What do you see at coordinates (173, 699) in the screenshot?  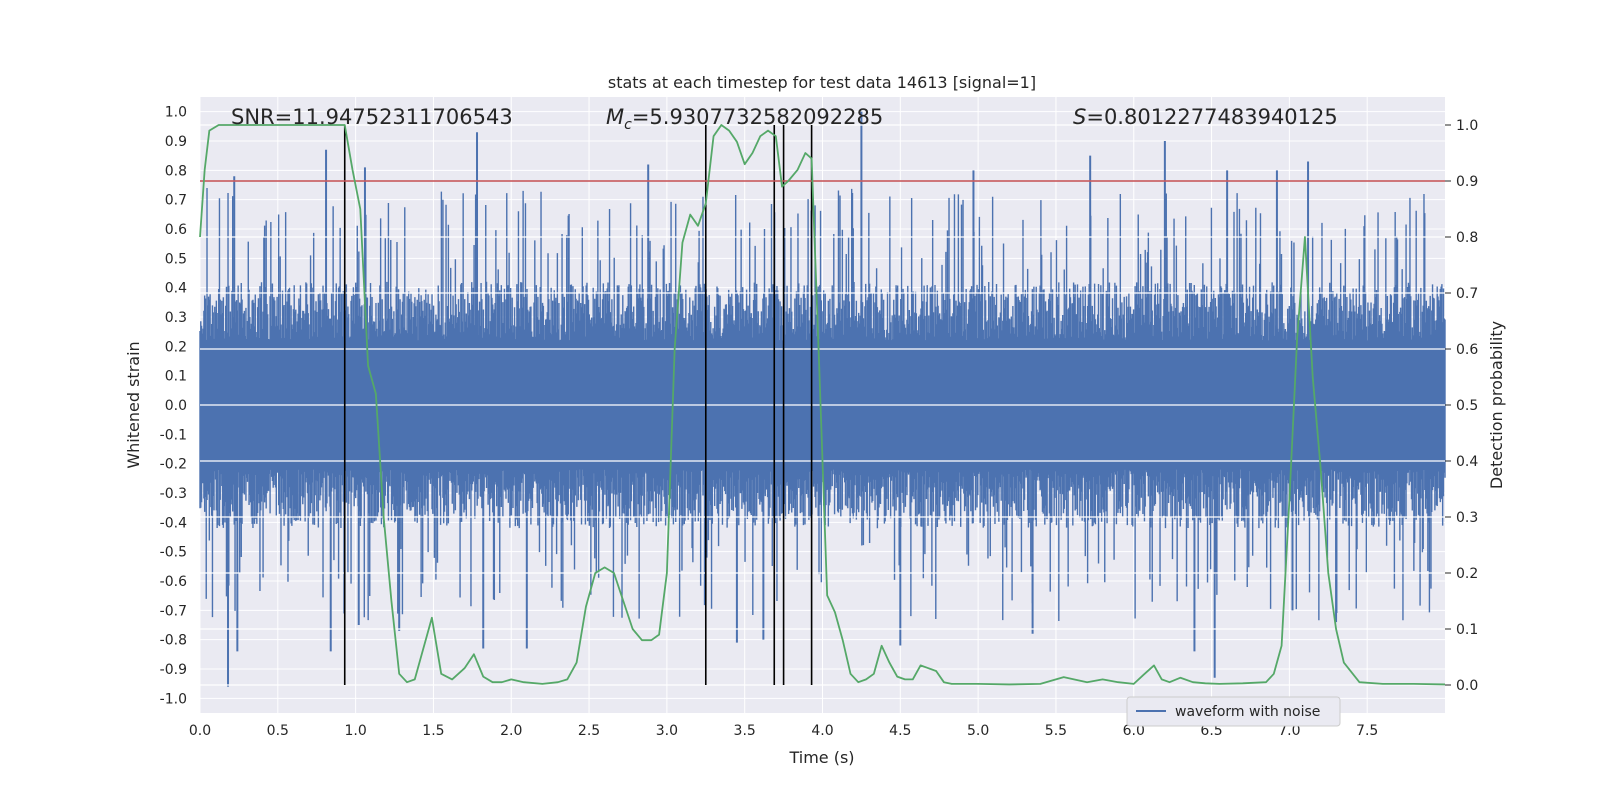 I see `y-left-tick-label: -1.0` at bounding box center [173, 699].